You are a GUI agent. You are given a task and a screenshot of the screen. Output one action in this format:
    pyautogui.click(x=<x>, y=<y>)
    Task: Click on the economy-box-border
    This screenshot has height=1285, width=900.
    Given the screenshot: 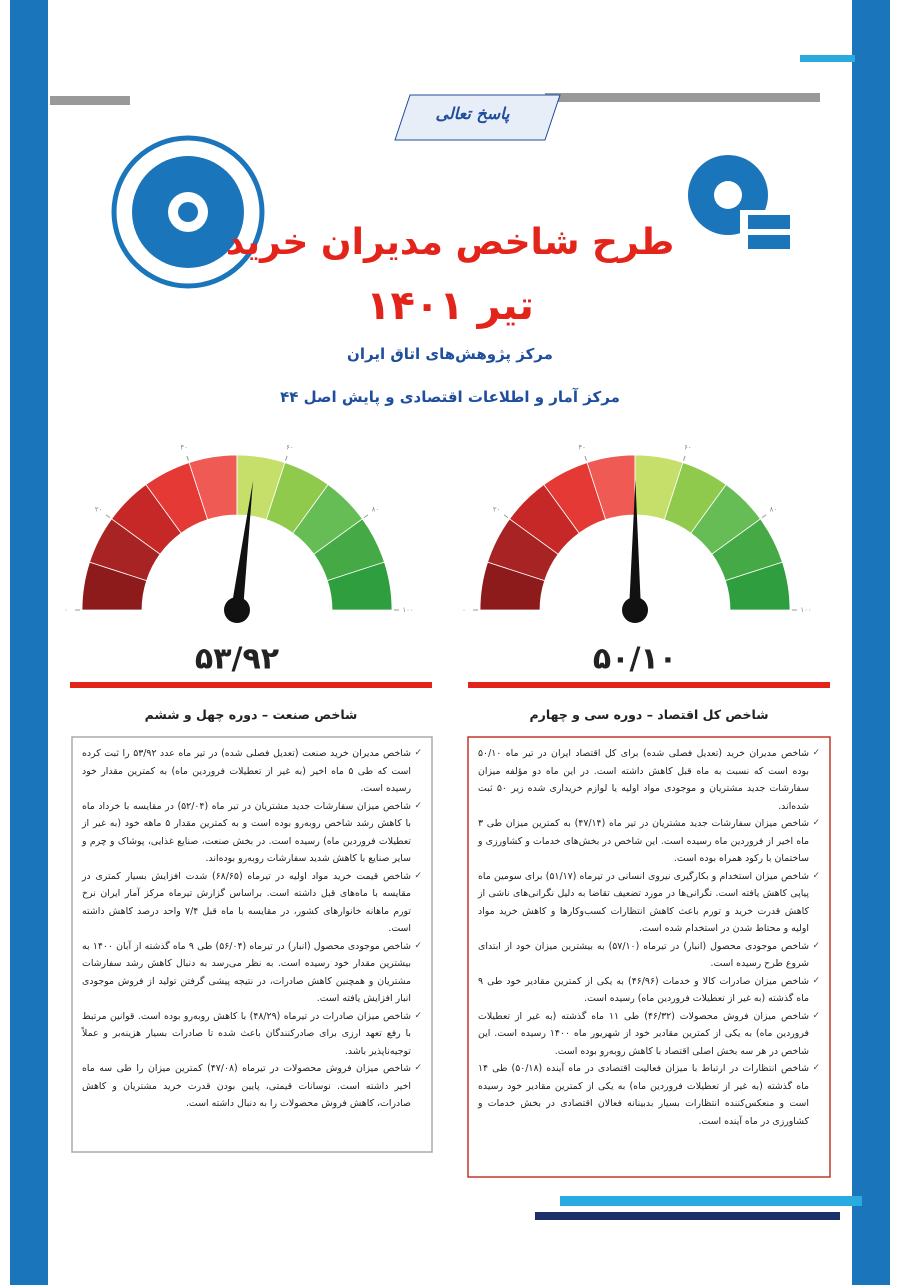 What is the action you would take?
    pyautogui.click(x=649, y=957)
    